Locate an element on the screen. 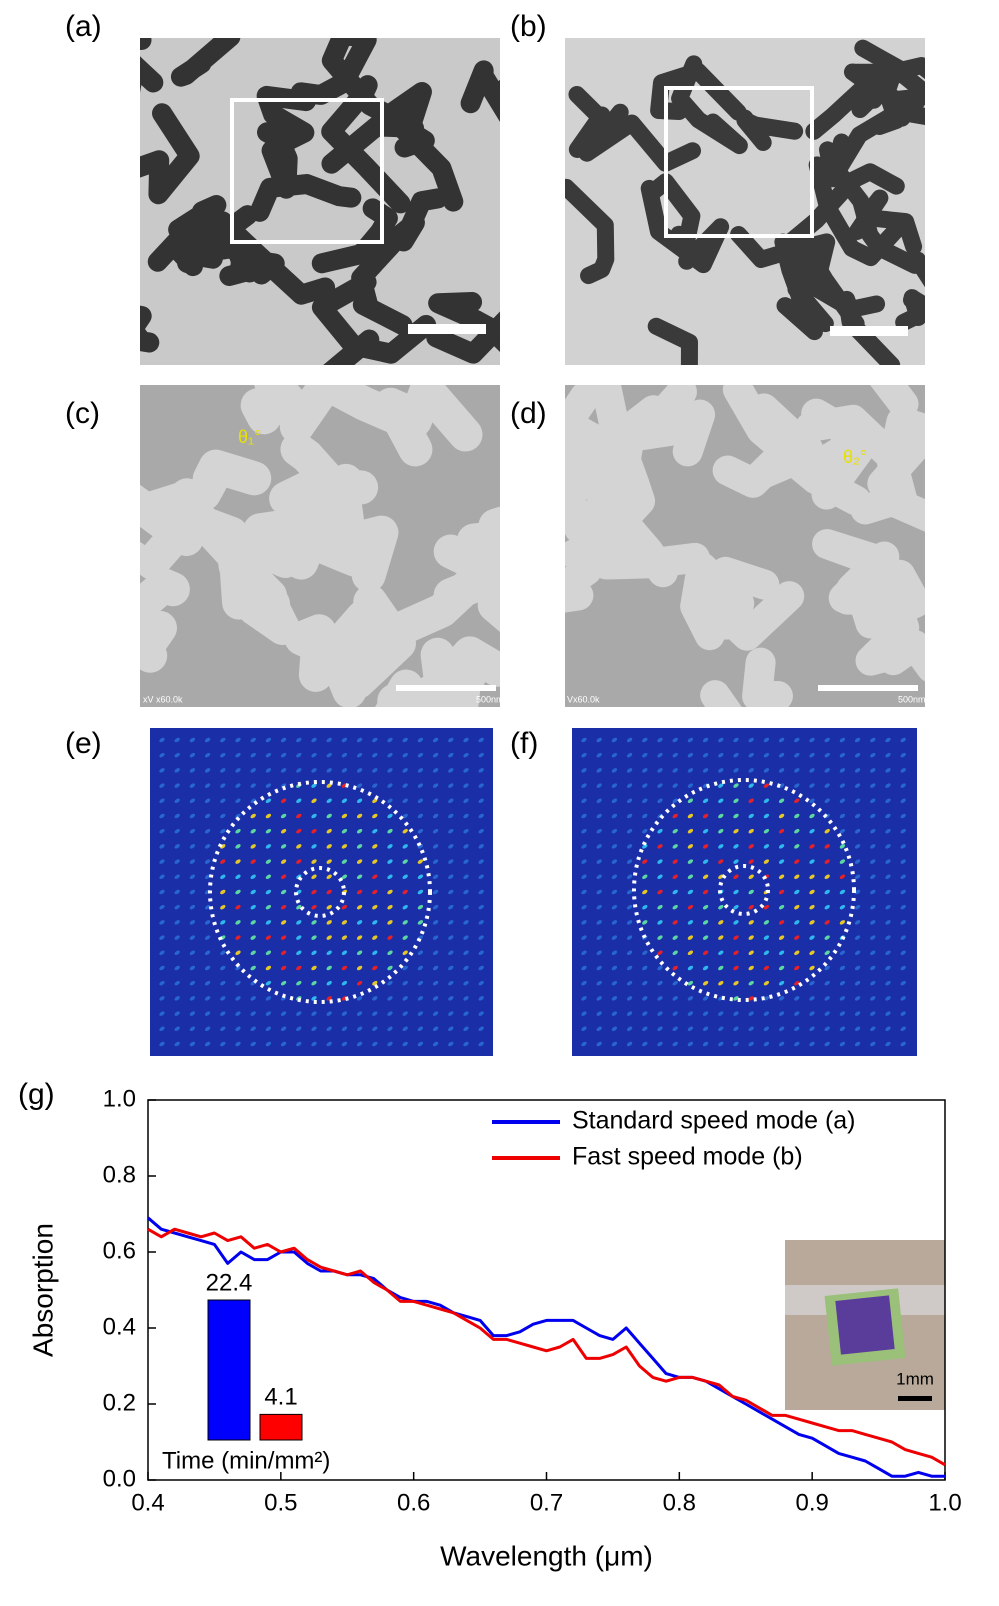 This screenshot has height=1606, width=999. x-tick-label: 0.5 is located at coordinates (280, 1502).